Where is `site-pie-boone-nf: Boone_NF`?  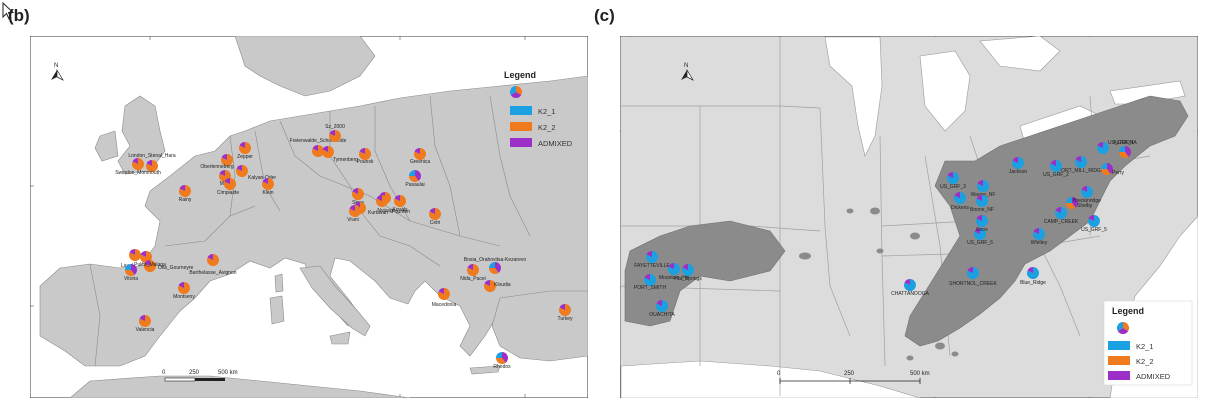
site-pie-boone-nf: Boone_NF is located at coordinates (982, 204).